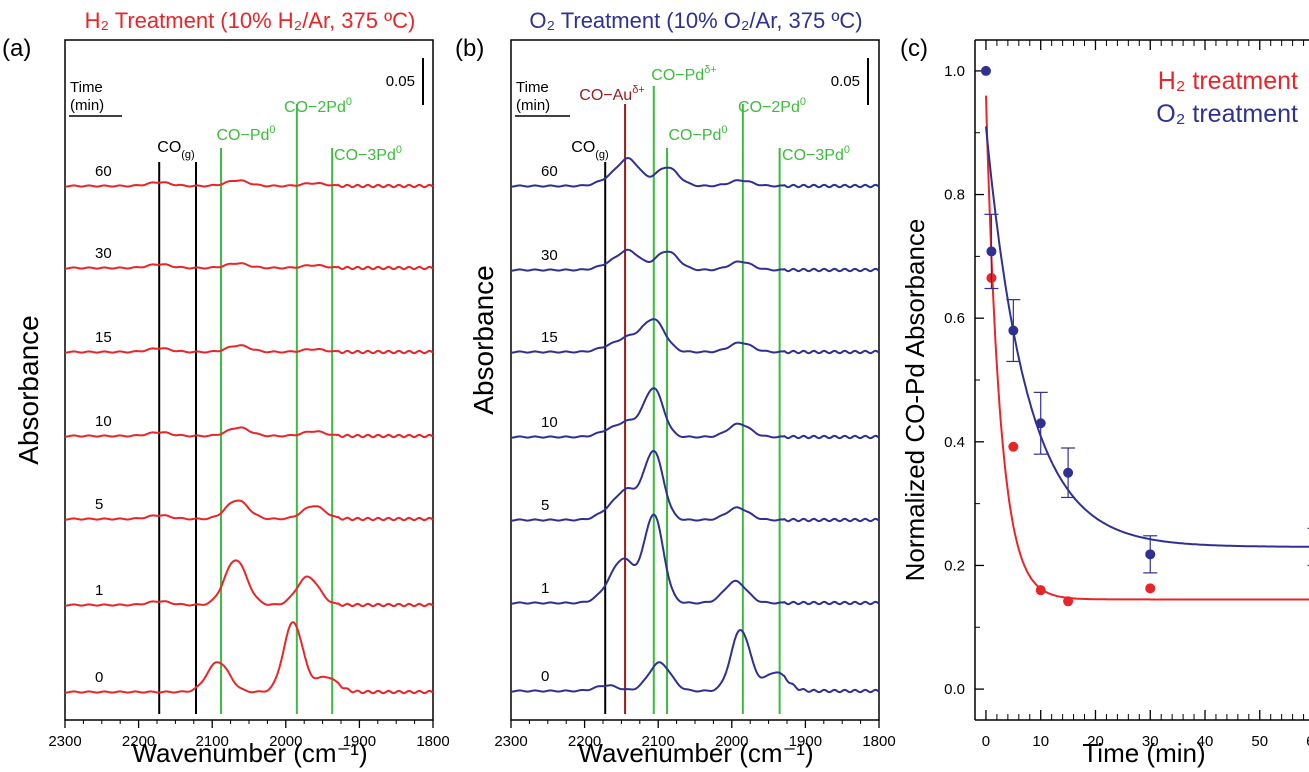  What do you see at coordinates (695, 753) in the screenshot?
I see `panel-b-xlabel: Wavenumber (cm⁻¹)` at bounding box center [695, 753].